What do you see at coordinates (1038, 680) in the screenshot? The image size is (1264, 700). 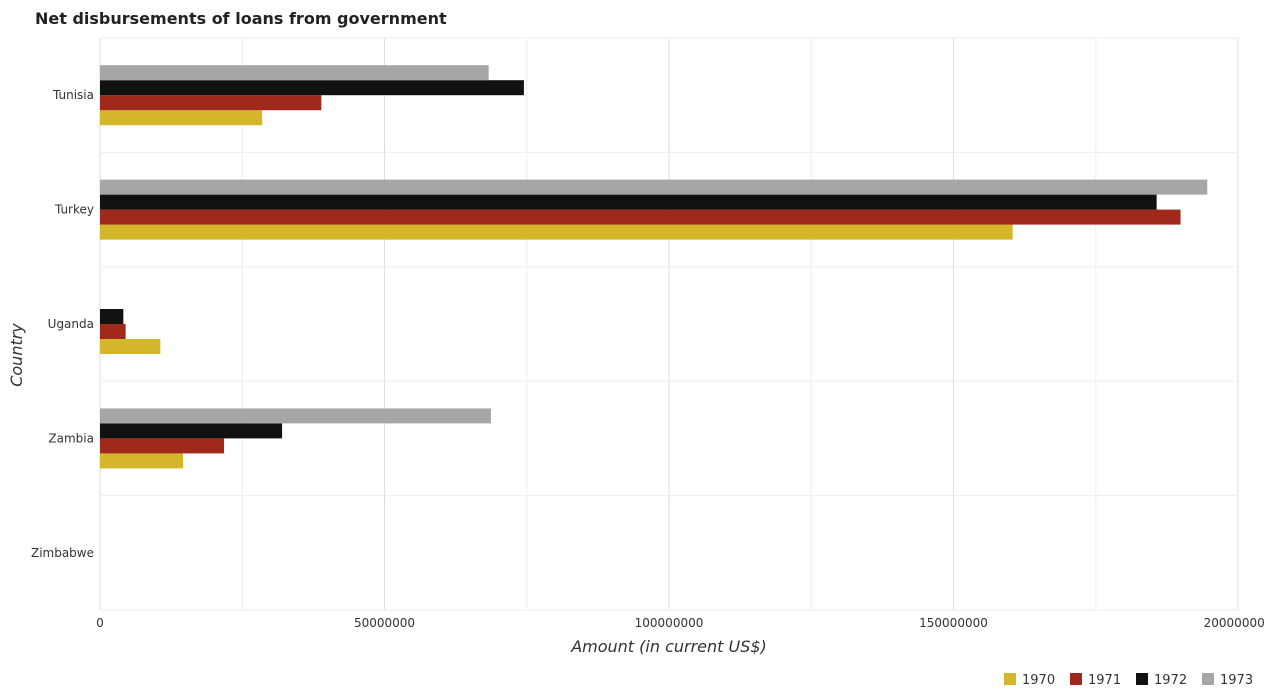 I see `legend-label: 1970` at bounding box center [1038, 680].